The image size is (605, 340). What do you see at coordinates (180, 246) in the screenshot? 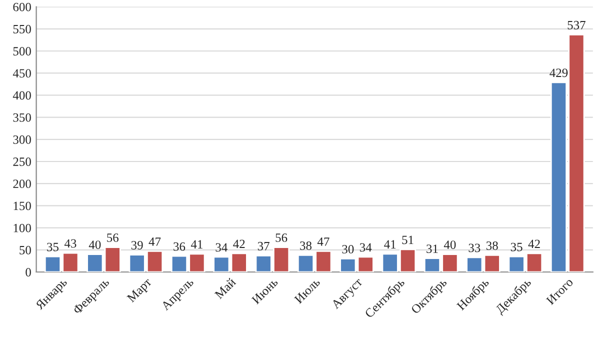
I see `data-label: 36` at bounding box center [180, 246].